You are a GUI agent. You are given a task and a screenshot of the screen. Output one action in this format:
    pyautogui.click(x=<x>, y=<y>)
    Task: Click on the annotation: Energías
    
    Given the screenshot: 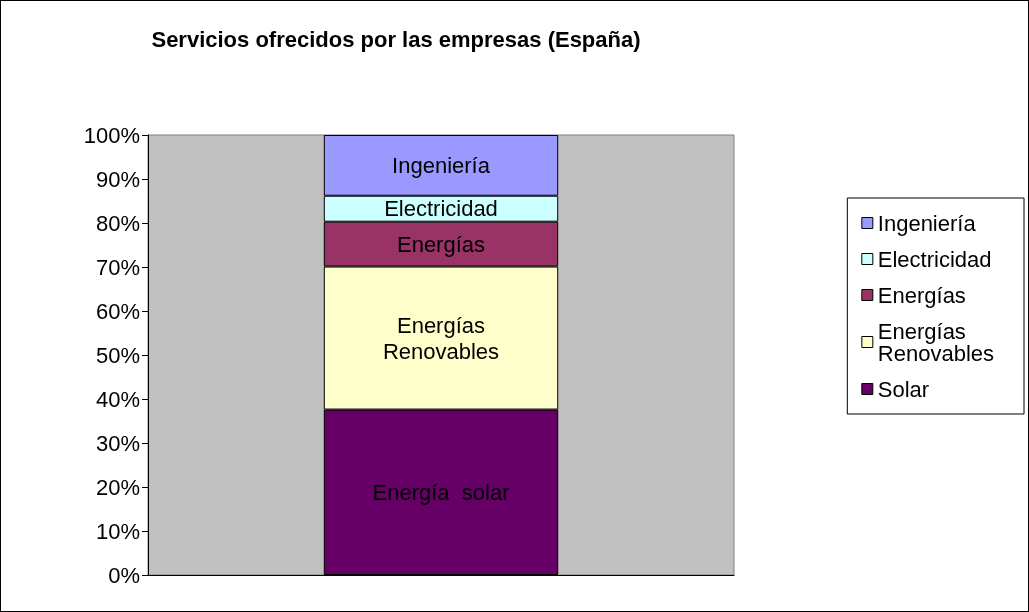 What is the action you would take?
    pyautogui.click(x=441, y=244)
    